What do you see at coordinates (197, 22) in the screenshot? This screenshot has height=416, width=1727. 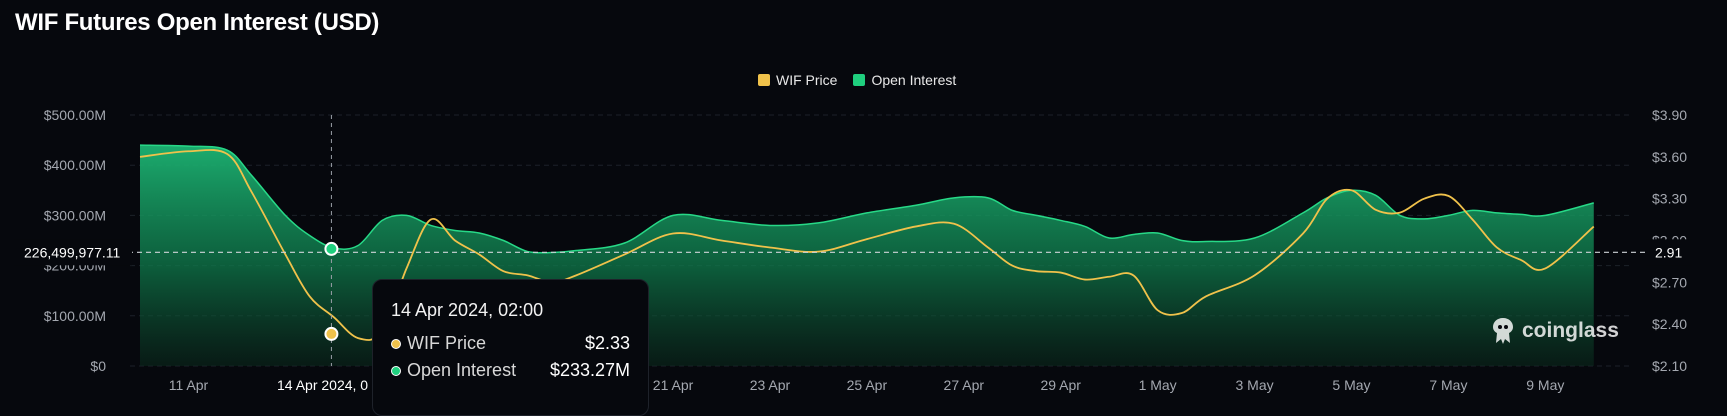 I see `chart-title: WIF Futures Open Interest (USD)` at bounding box center [197, 22].